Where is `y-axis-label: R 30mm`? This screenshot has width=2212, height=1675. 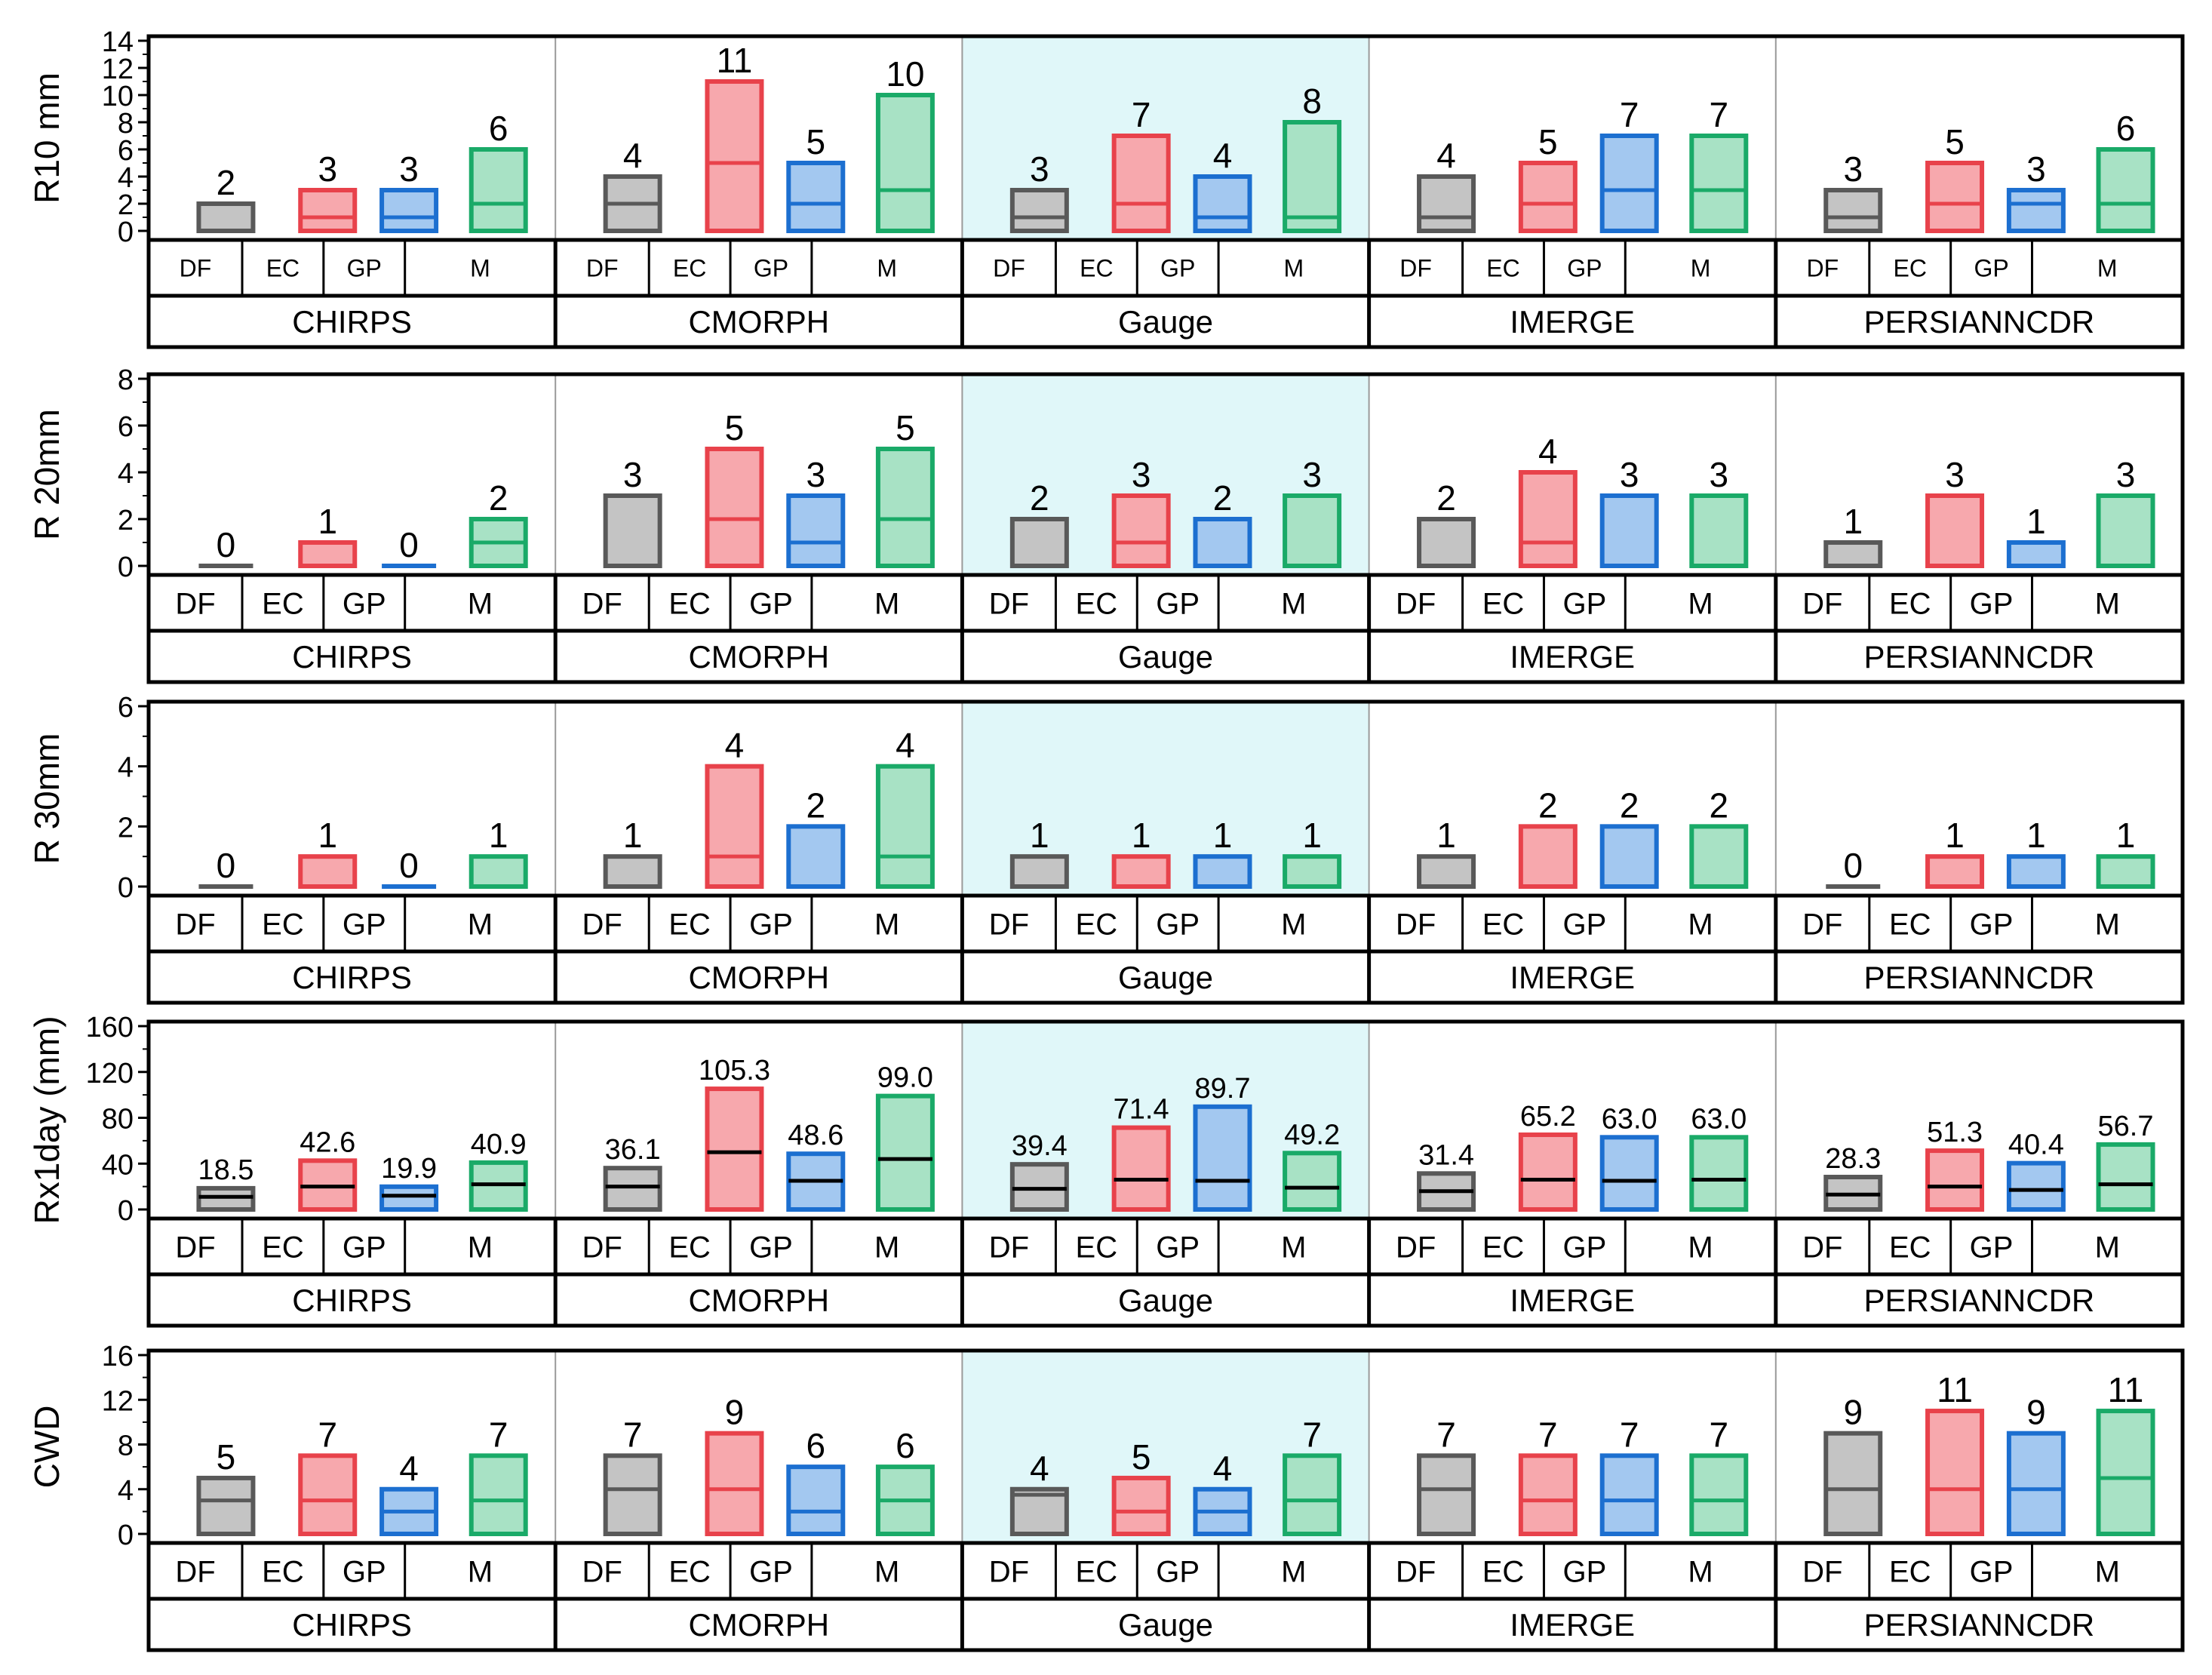 y-axis-label: R 30mm is located at coordinates (46, 799).